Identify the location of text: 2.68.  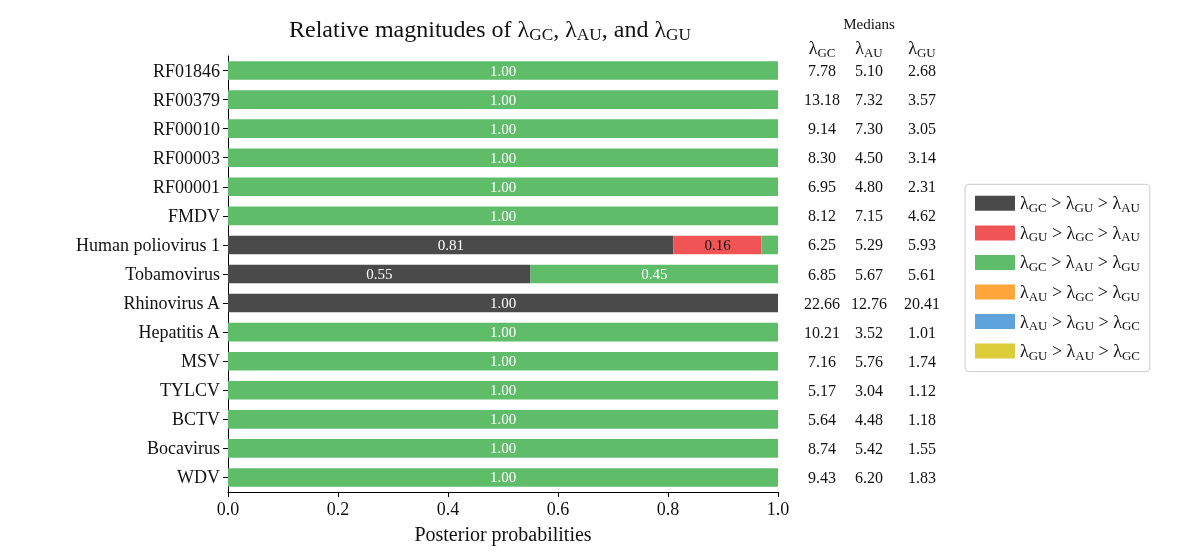
(922, 71).